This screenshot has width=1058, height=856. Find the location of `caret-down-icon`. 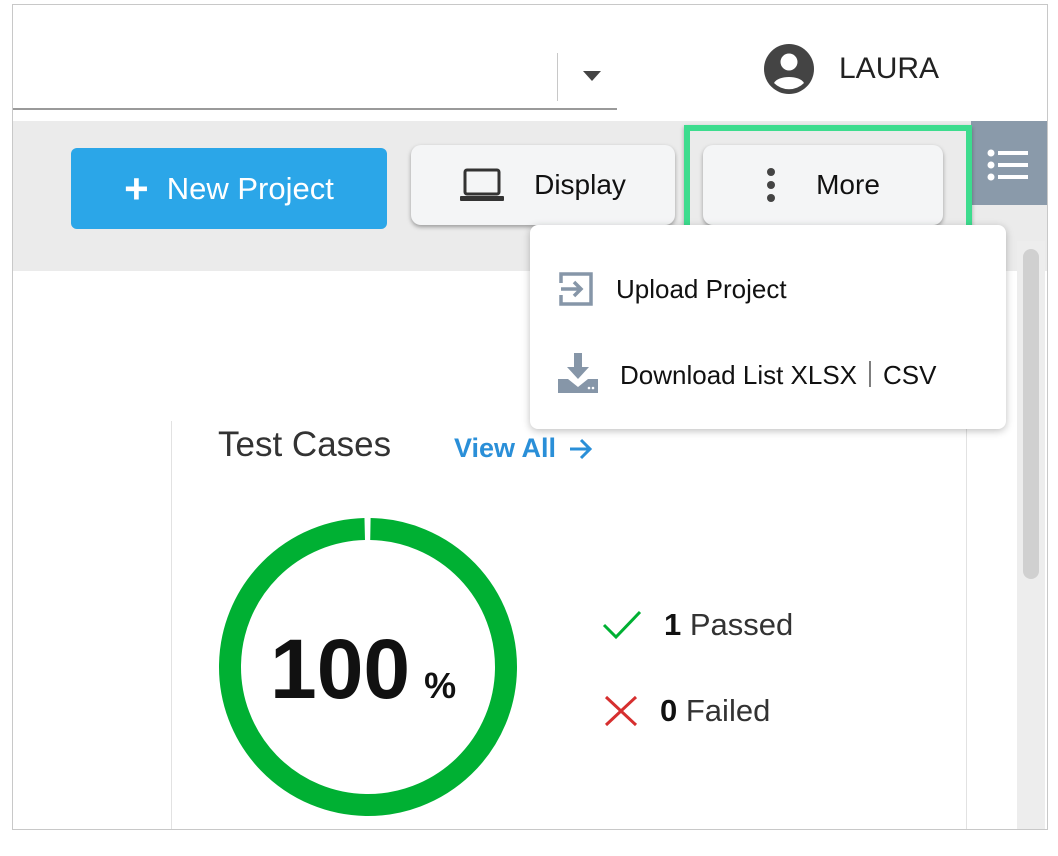

caret-down-icon is located at coordinates (592, 76).